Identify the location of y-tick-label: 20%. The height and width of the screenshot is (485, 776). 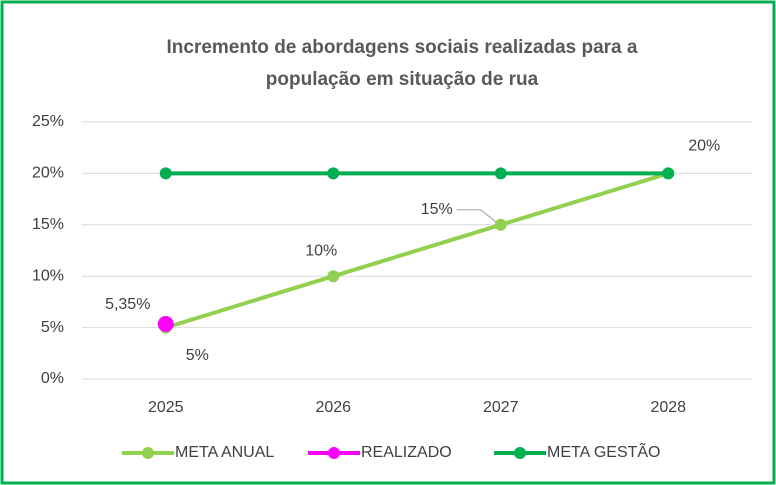
(48, 173).